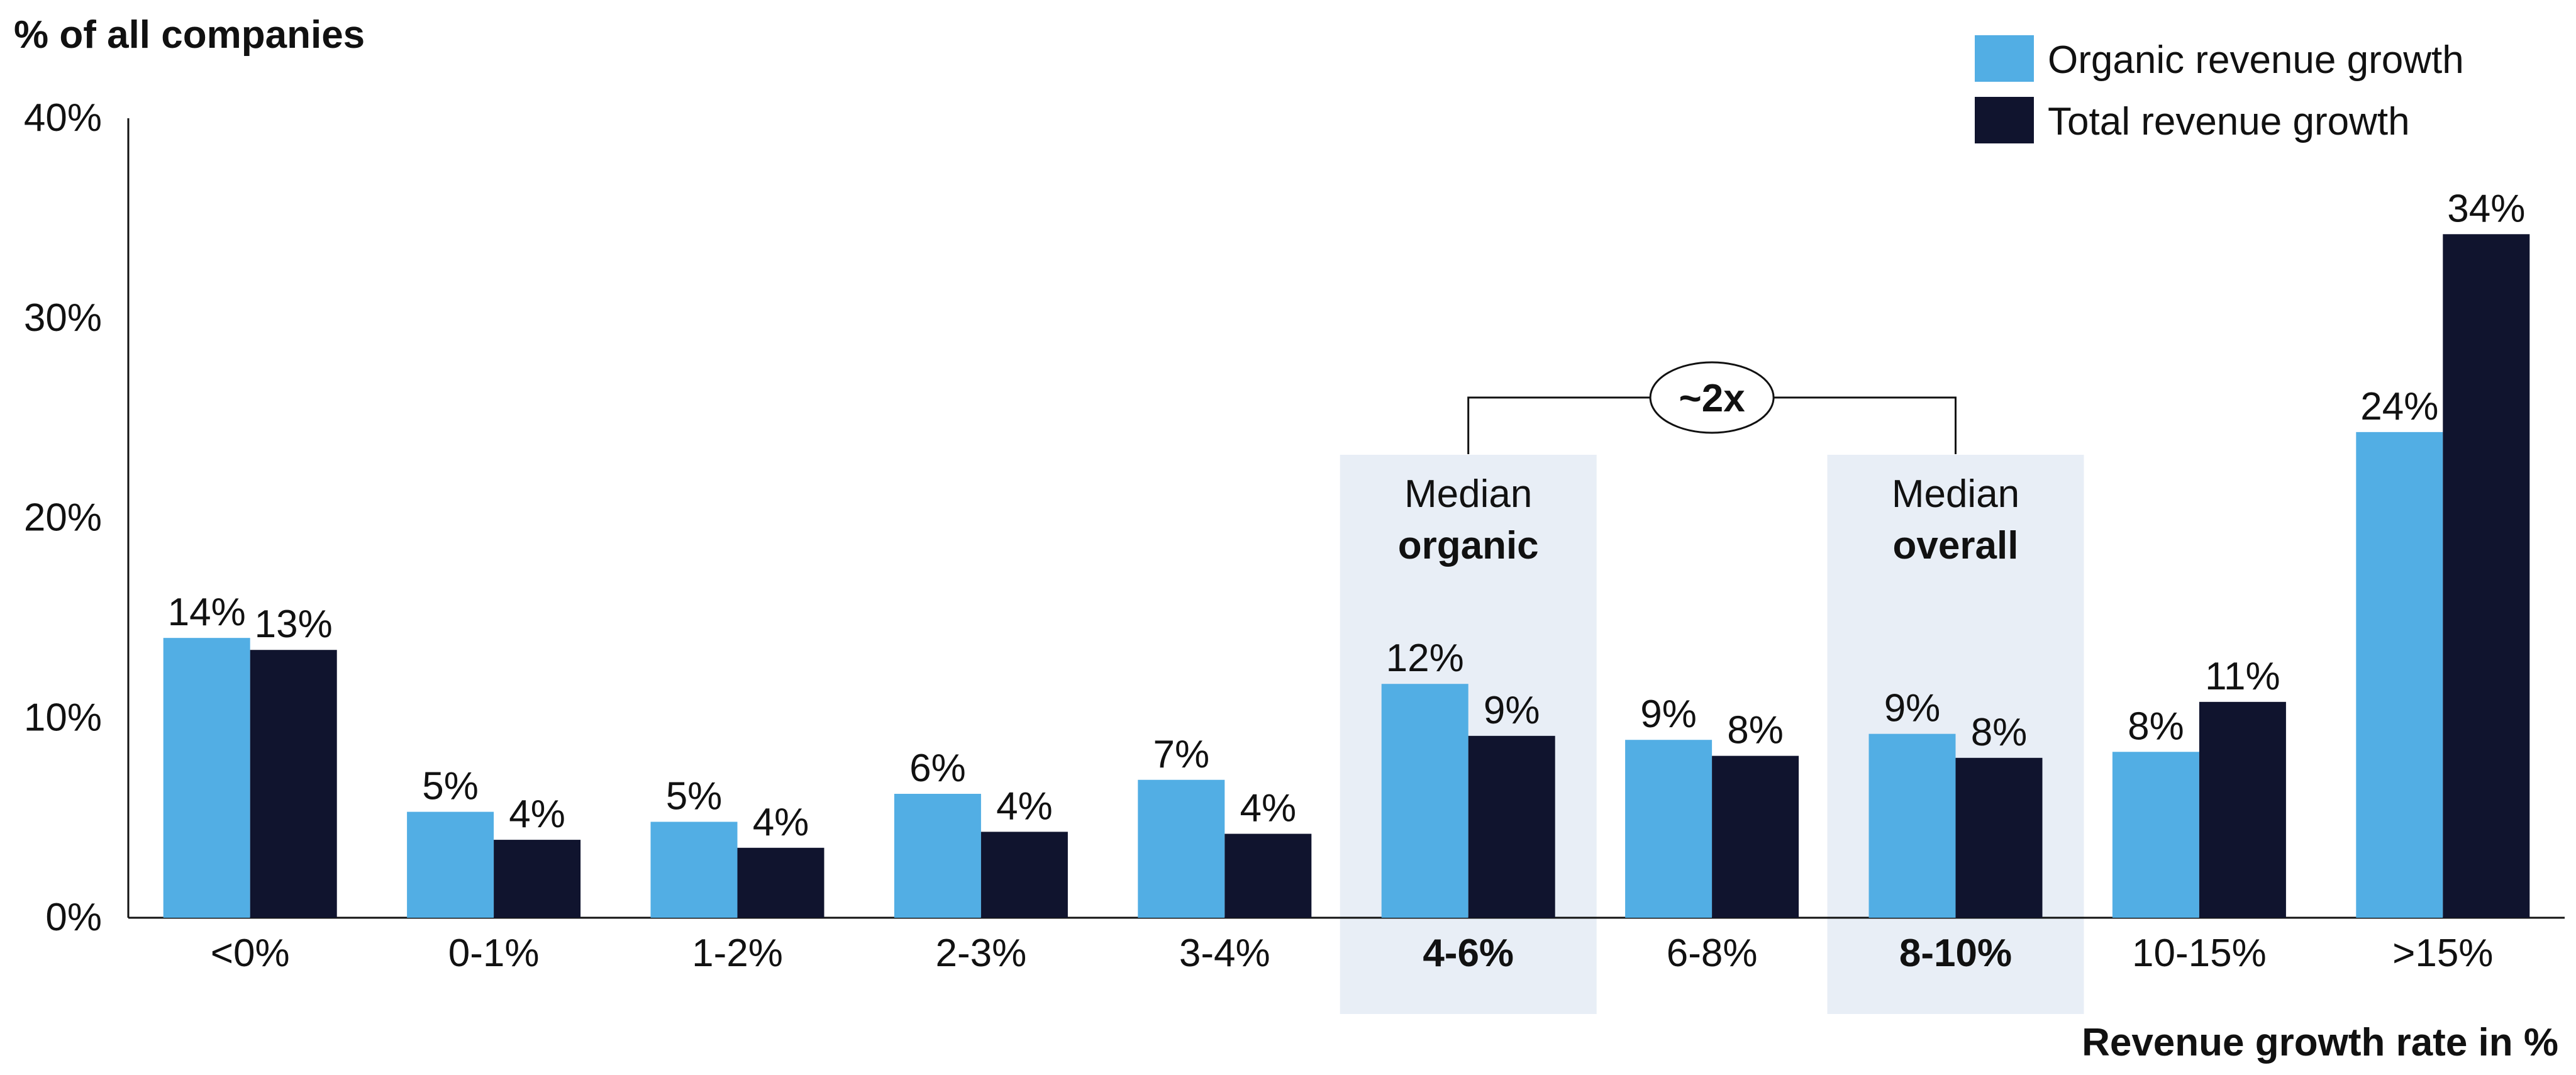 Image resolution: width=2576 pixels, height=1075 pixels. I want to click on bar-organic-revenue-growth-6-8pct, so click(1669, 829).